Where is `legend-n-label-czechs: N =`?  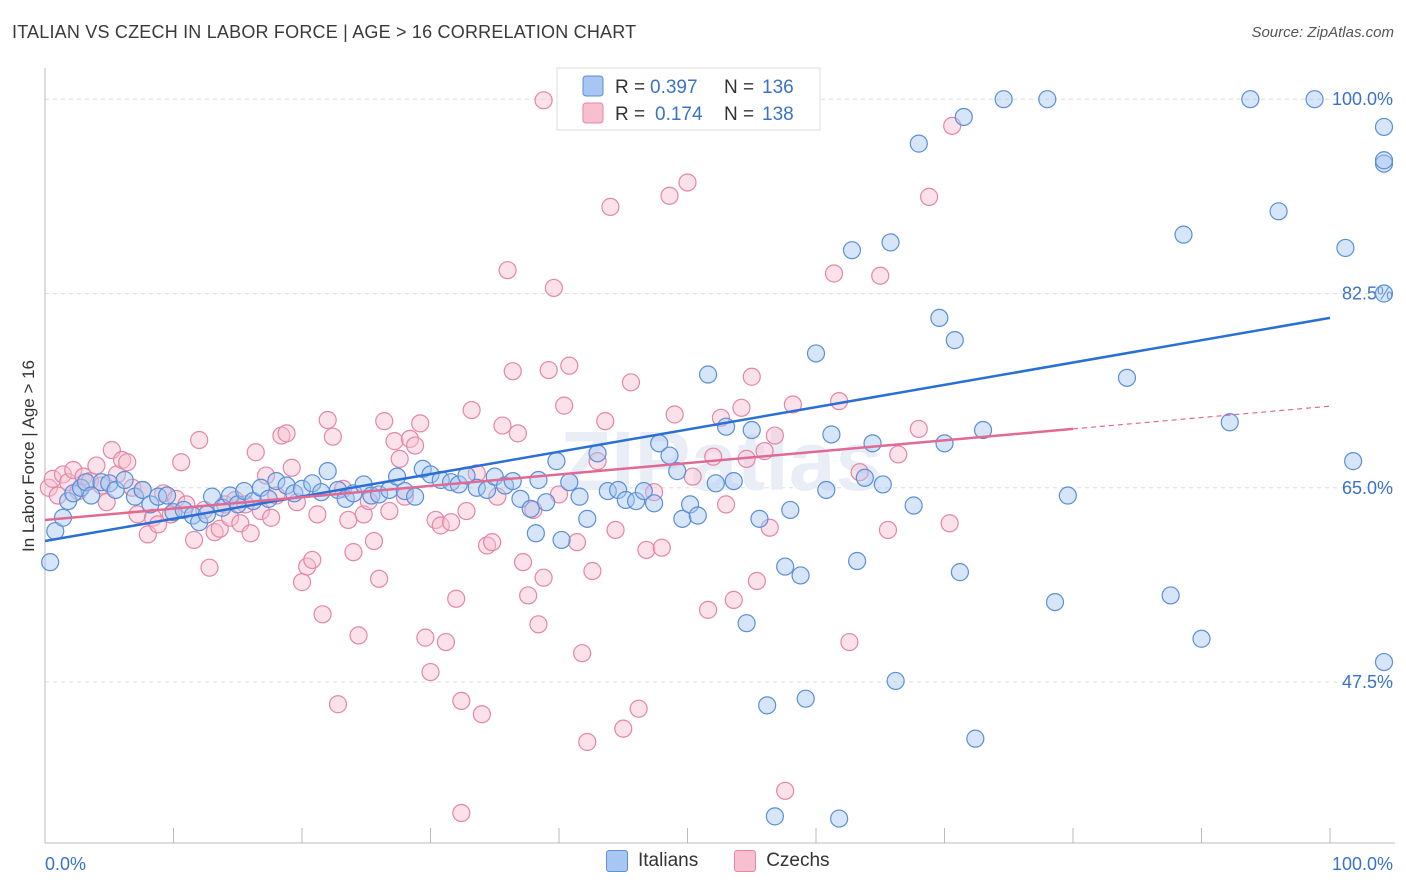
legend-n-label-czechs: N = is located at coordinates (739, 114).